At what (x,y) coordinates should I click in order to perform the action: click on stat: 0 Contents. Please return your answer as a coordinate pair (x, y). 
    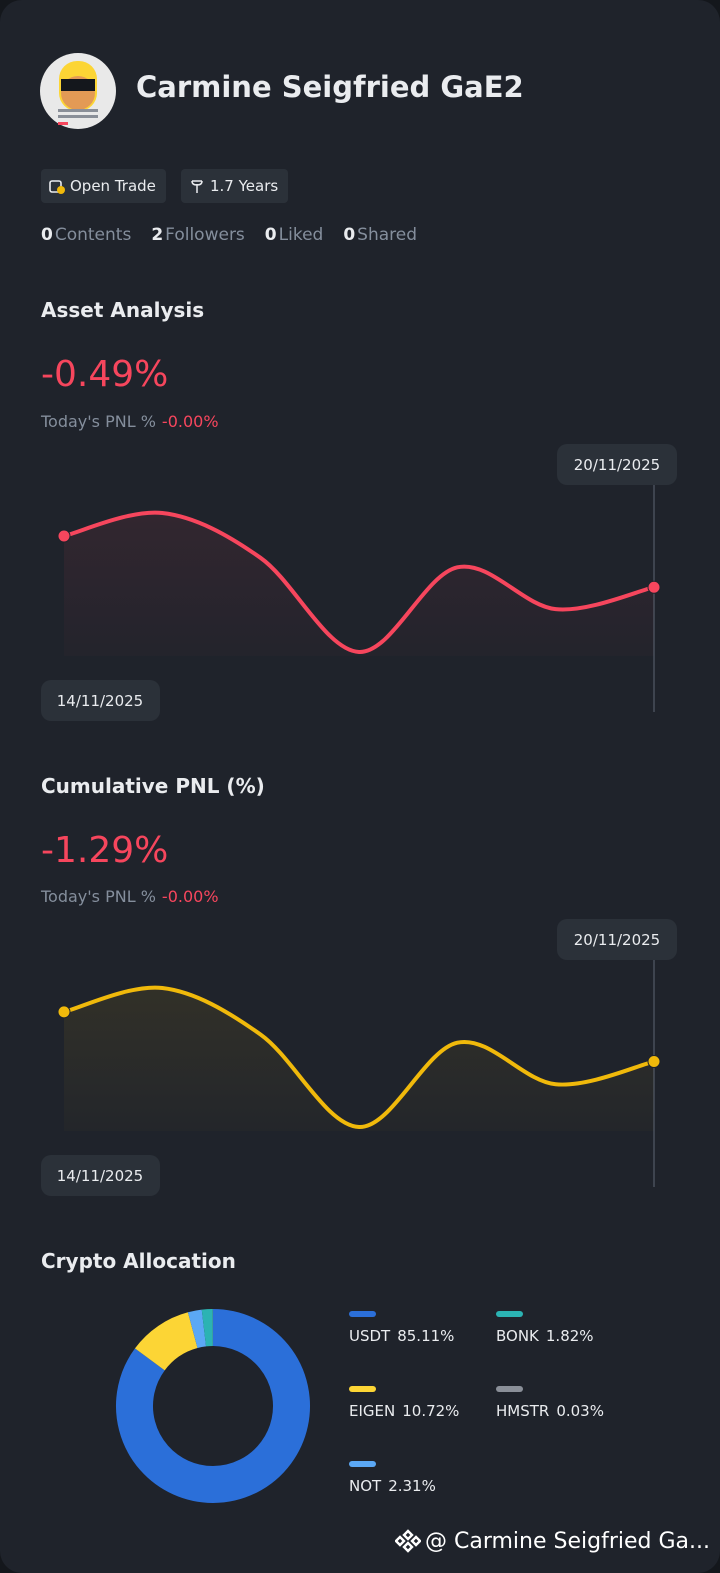
    Looking at the image, I should click on (86, 235).